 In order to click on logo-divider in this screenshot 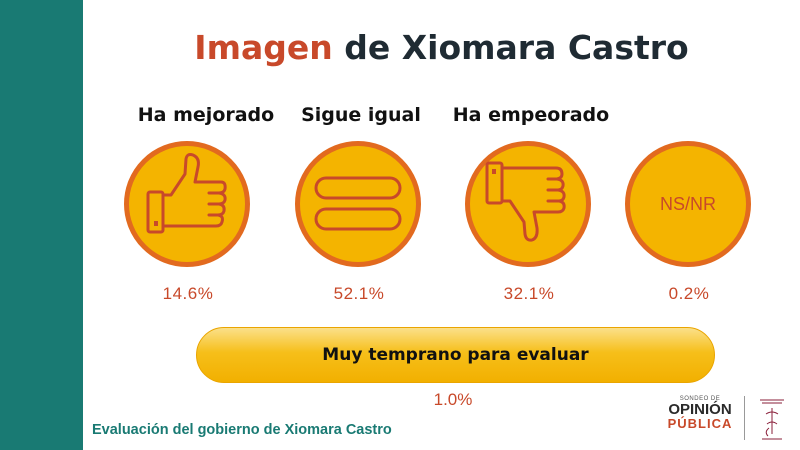, I will do `click(744, 418)`.